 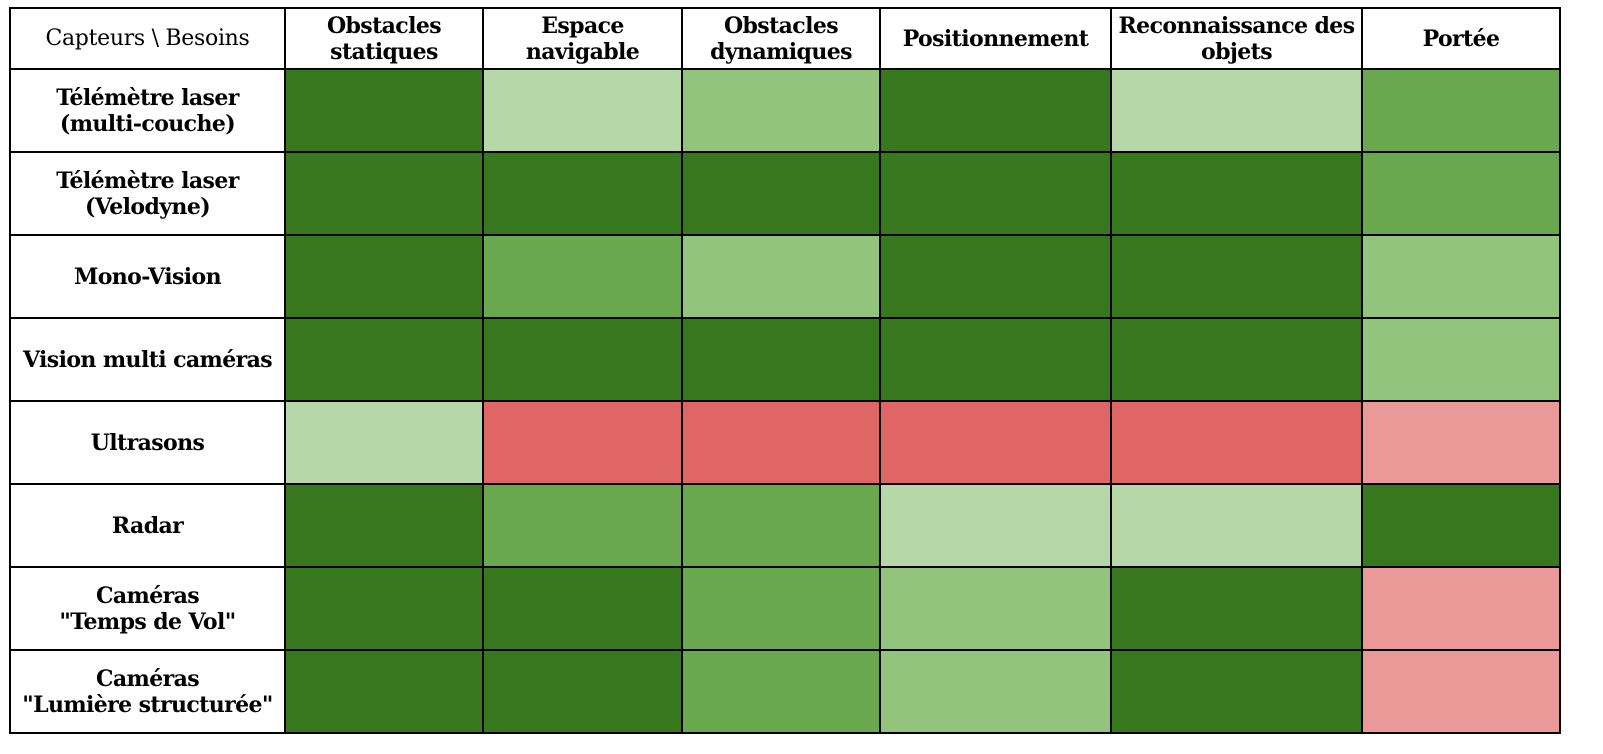 I want to click on table-row: Vision multi caméras, so click(x=785, y=359).